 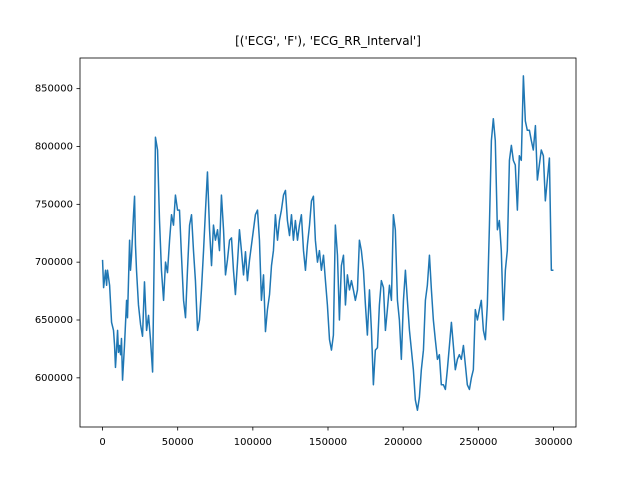 I want to click on x-tick-label: 300000, so click(x=553, y=442).